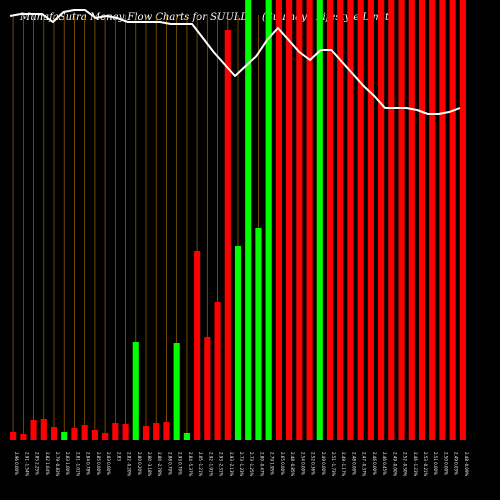 This screenshot has height=500, width=500. What do you see at coordinates (231, 464) in the screenshot?
I see `x-tick-label: 2.93 -2.13%` at bounding box center [231, 464].